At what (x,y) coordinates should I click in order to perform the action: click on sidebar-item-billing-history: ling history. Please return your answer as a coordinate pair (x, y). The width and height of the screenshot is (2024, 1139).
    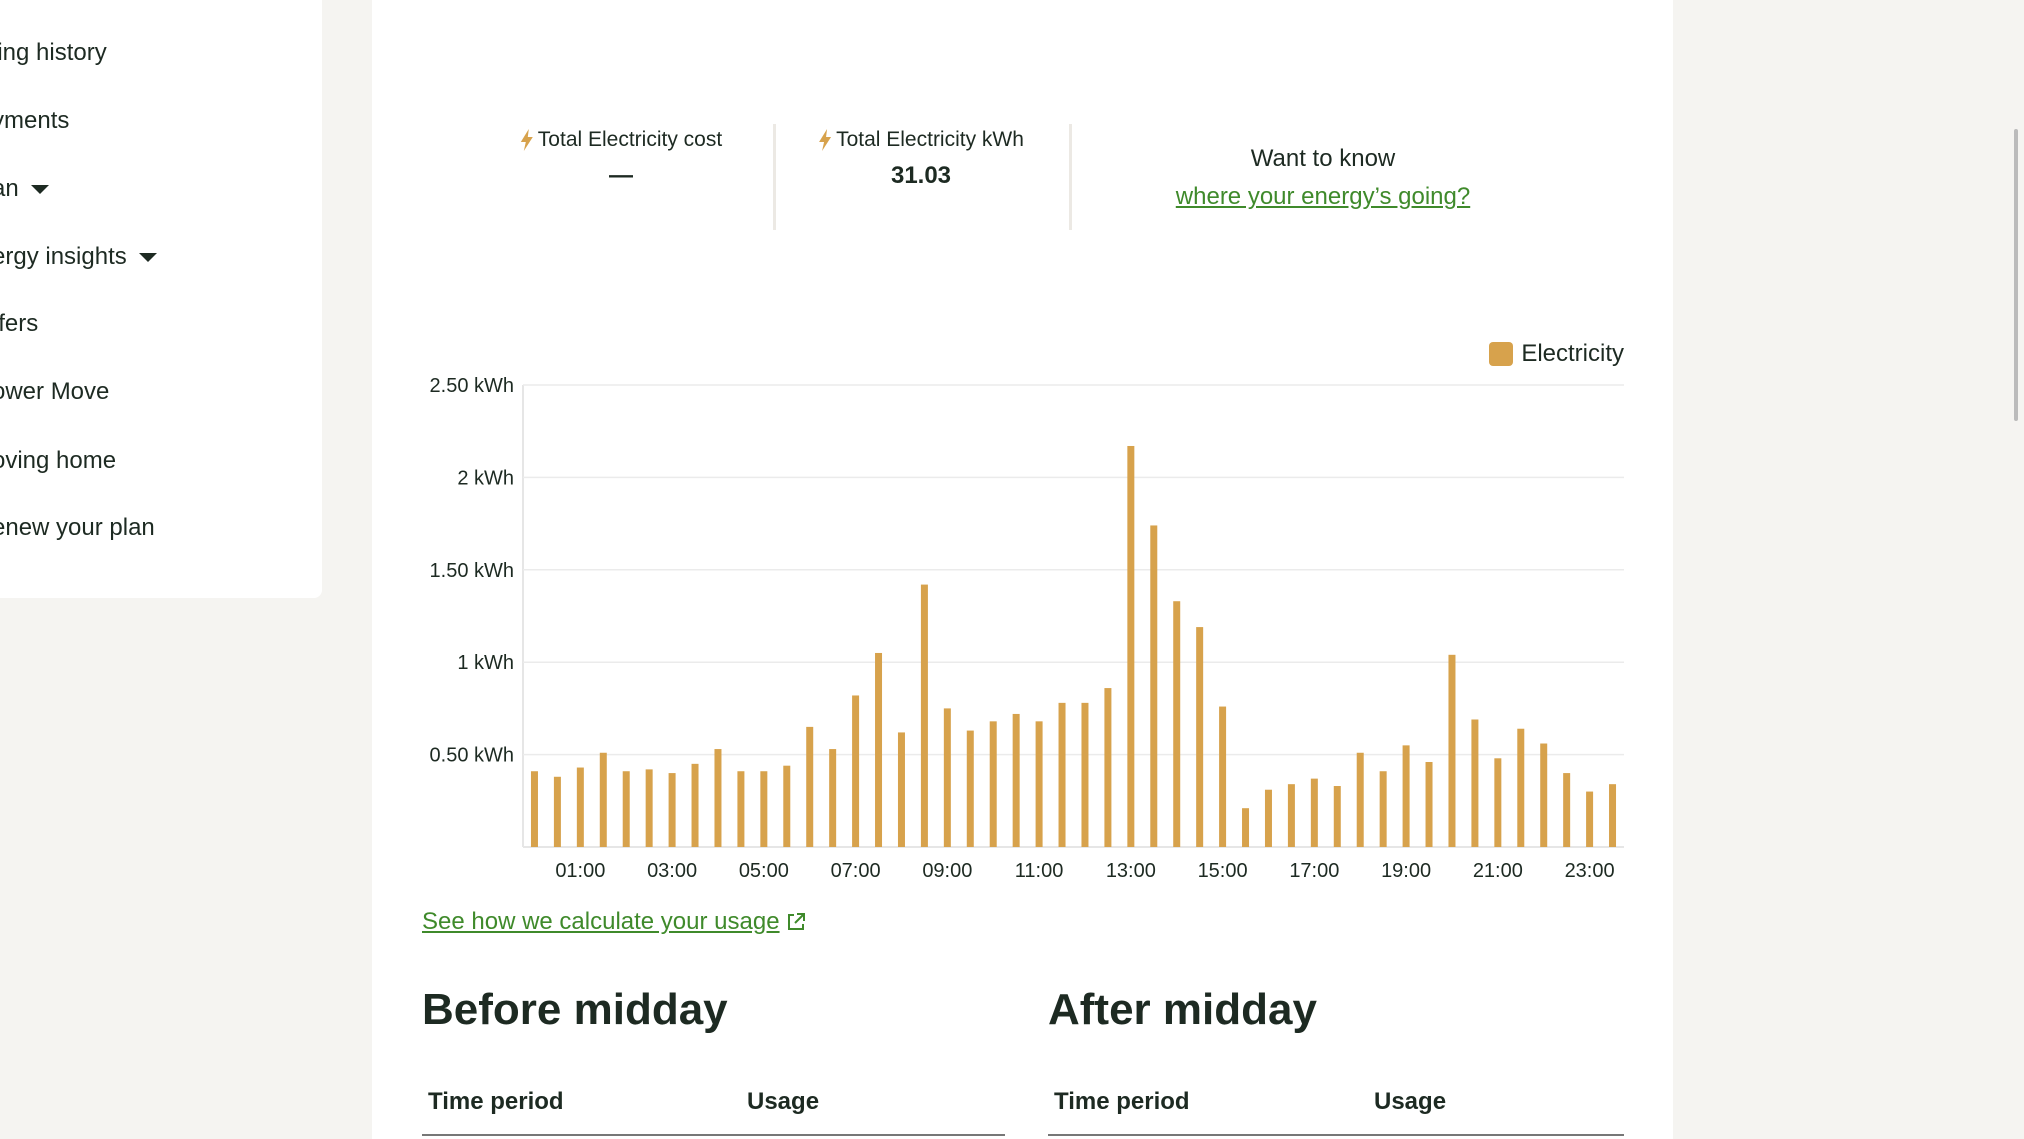
    Looking at the image, I should click on (53, 53).